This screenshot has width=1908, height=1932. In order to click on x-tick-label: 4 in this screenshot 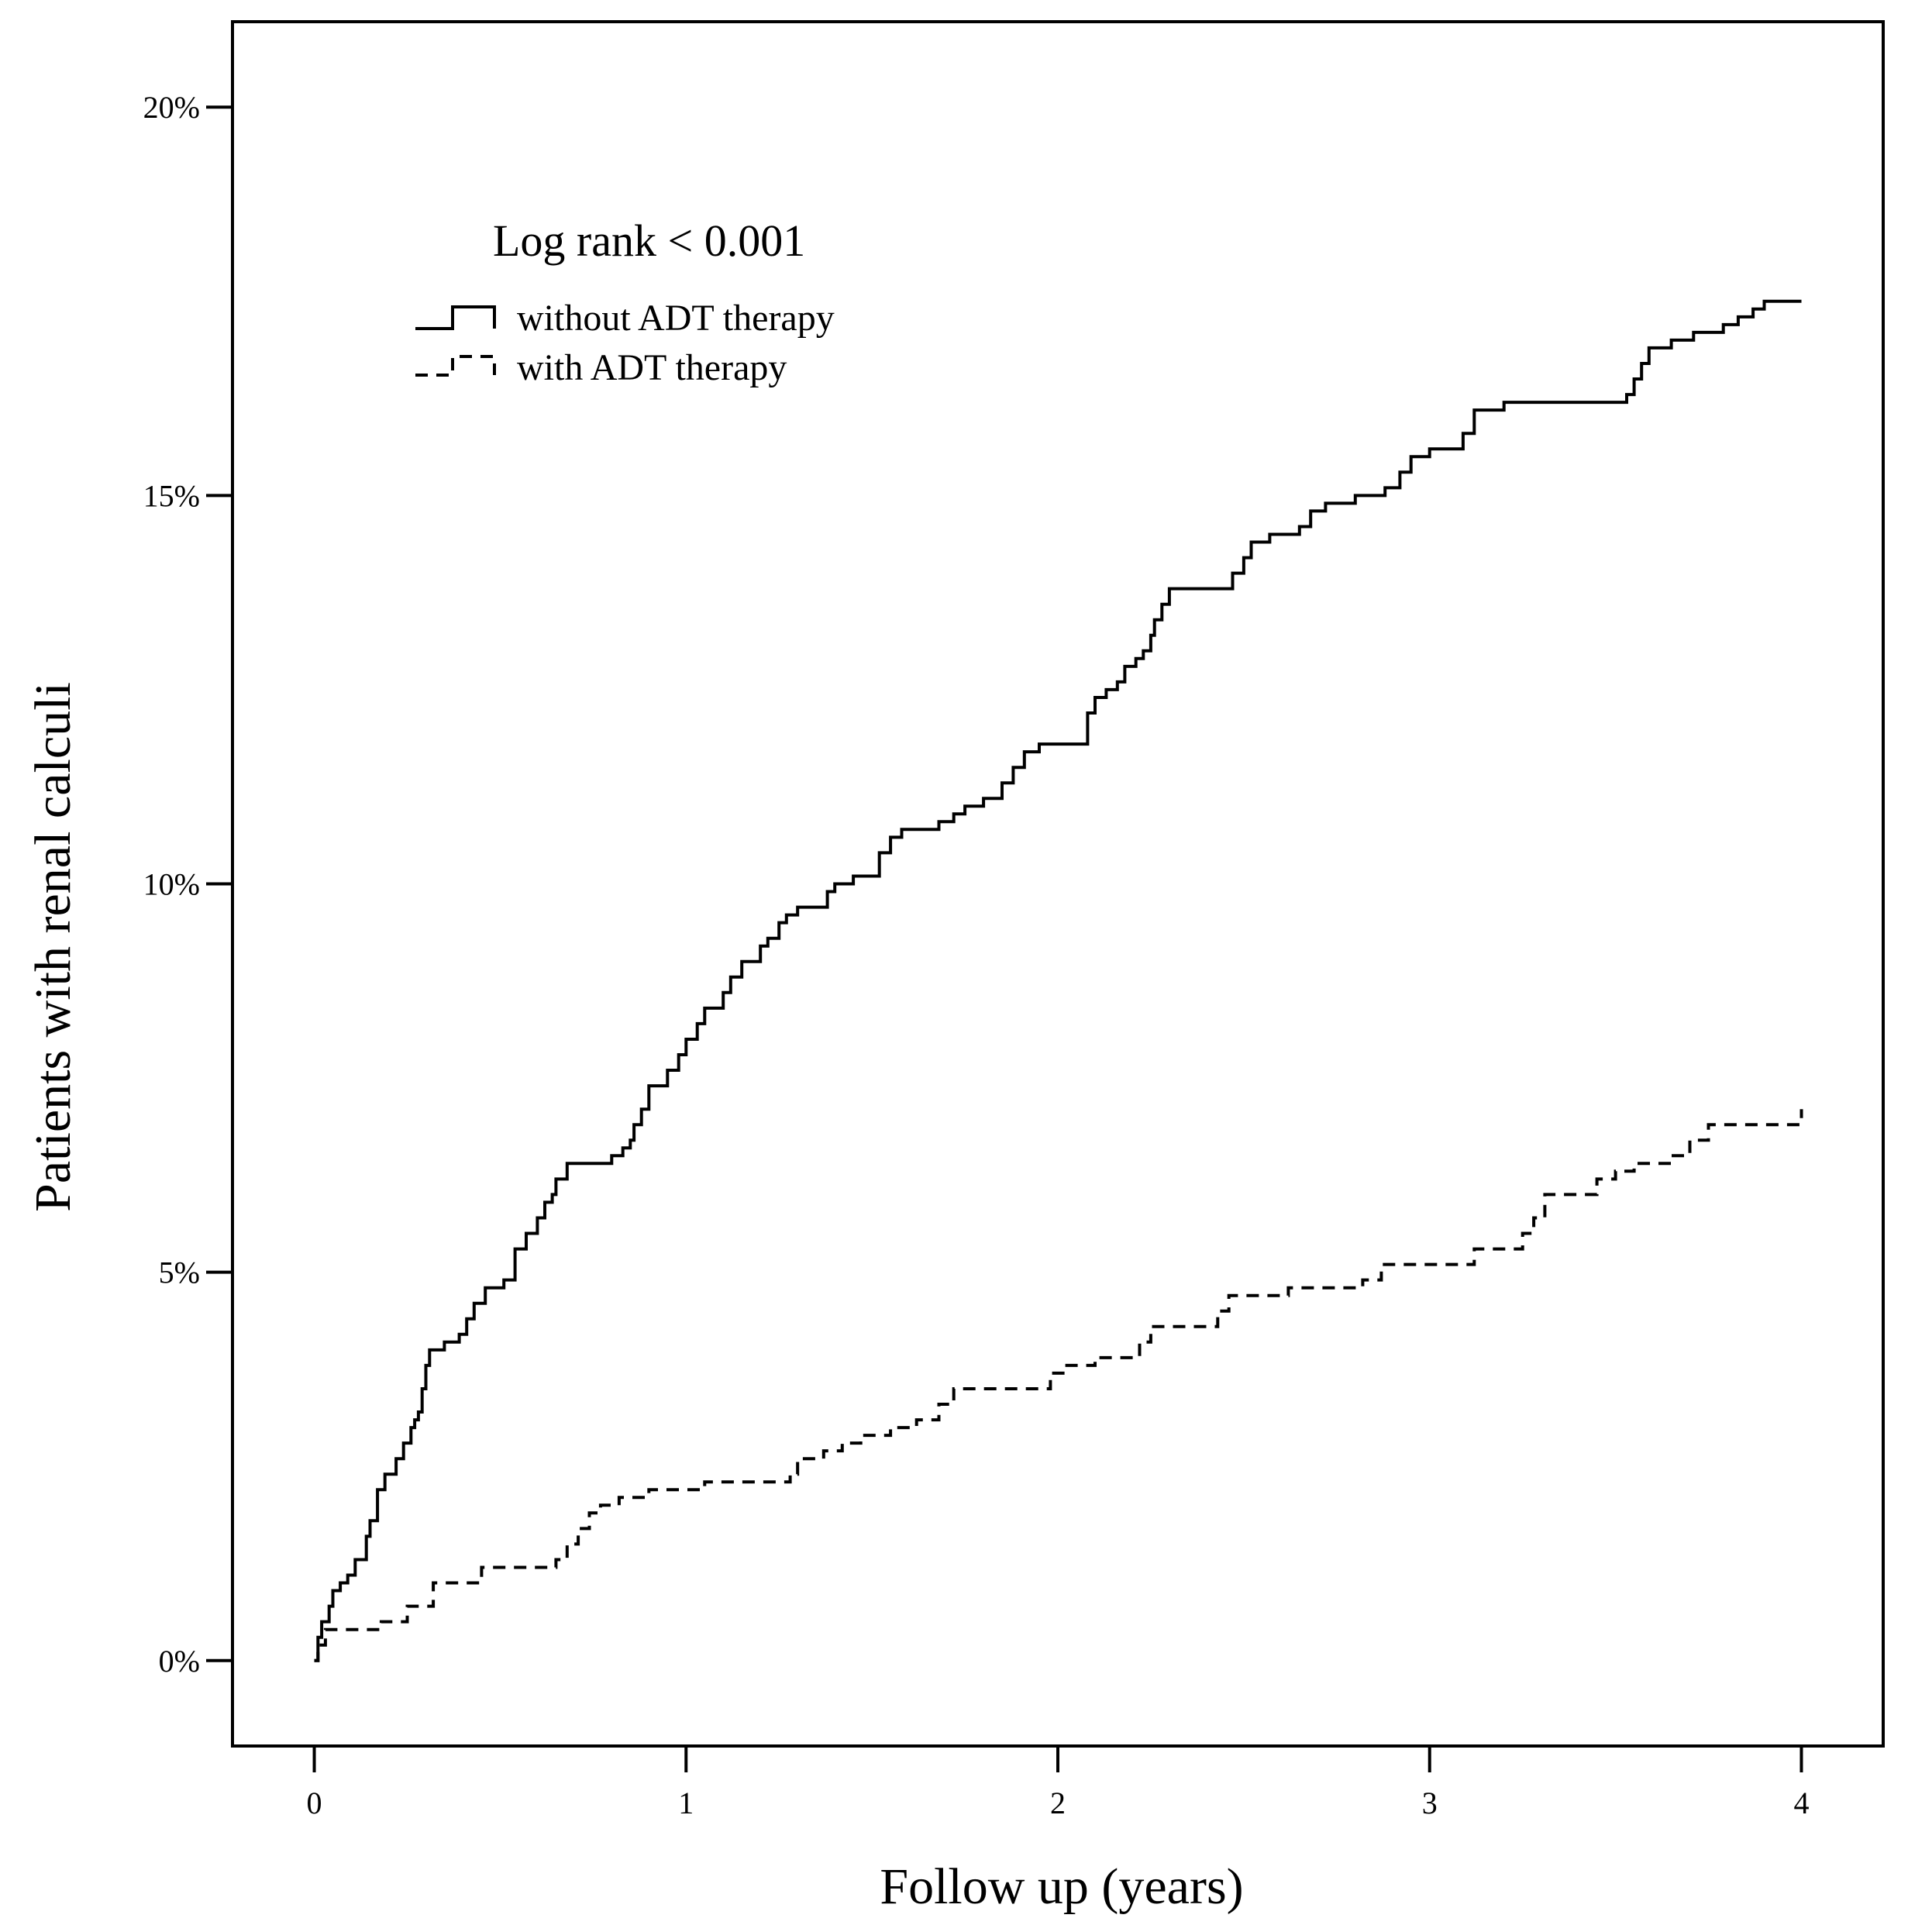, I will do `click(1801, 1803)`.